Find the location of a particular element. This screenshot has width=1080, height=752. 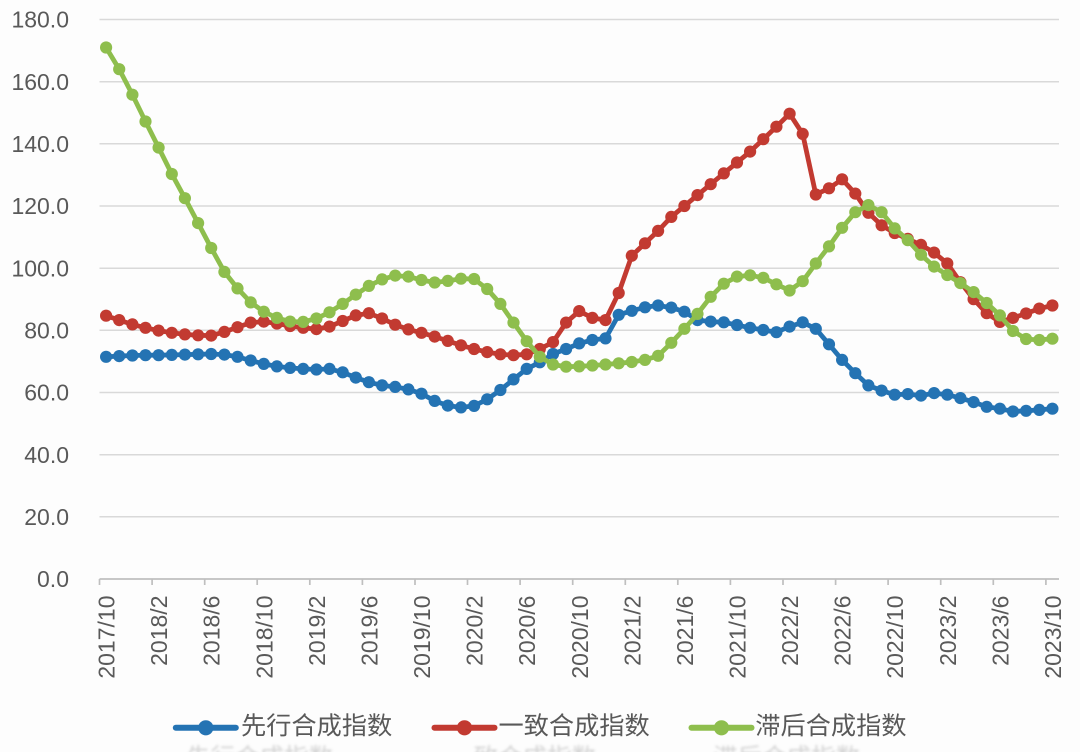

svg-text: 2021/10 is located at coordinates (738, 637).